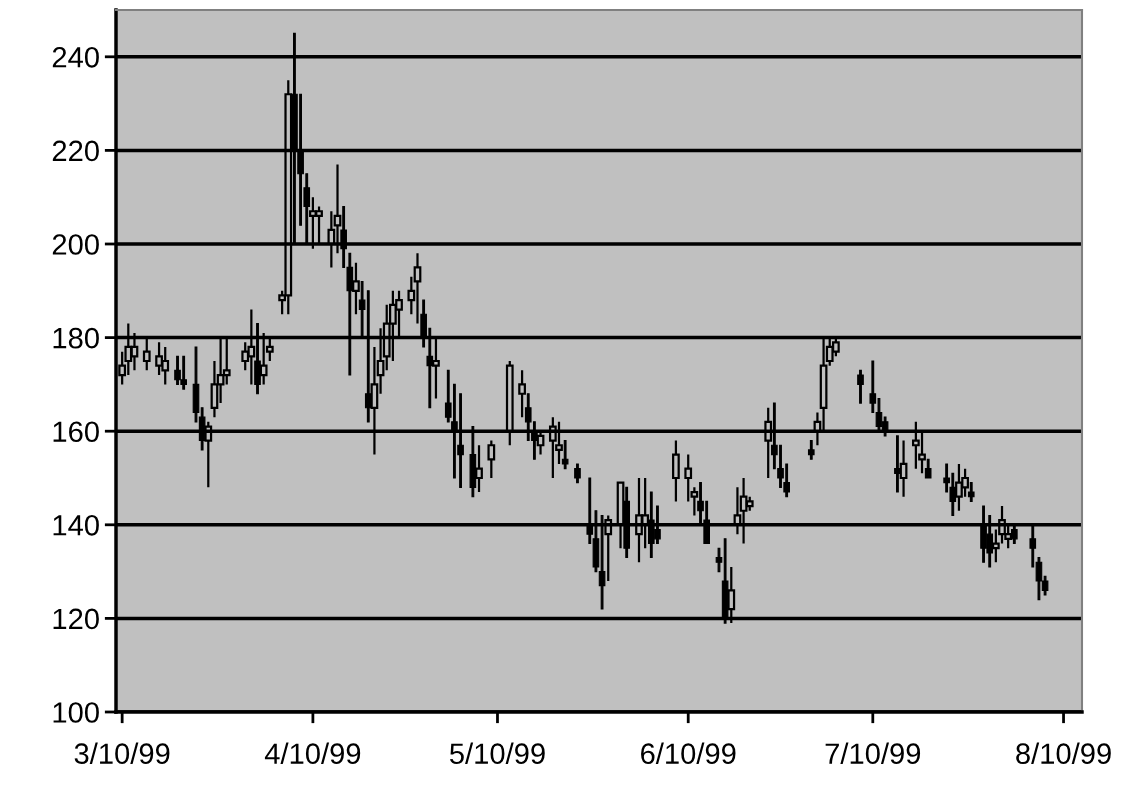 Image resolution: width=1130 pixels, height=808 pixels. Describe the element at coordinates (312, 753) in the screenshot. I see `x-tick-label: 4/10/99` at that location.